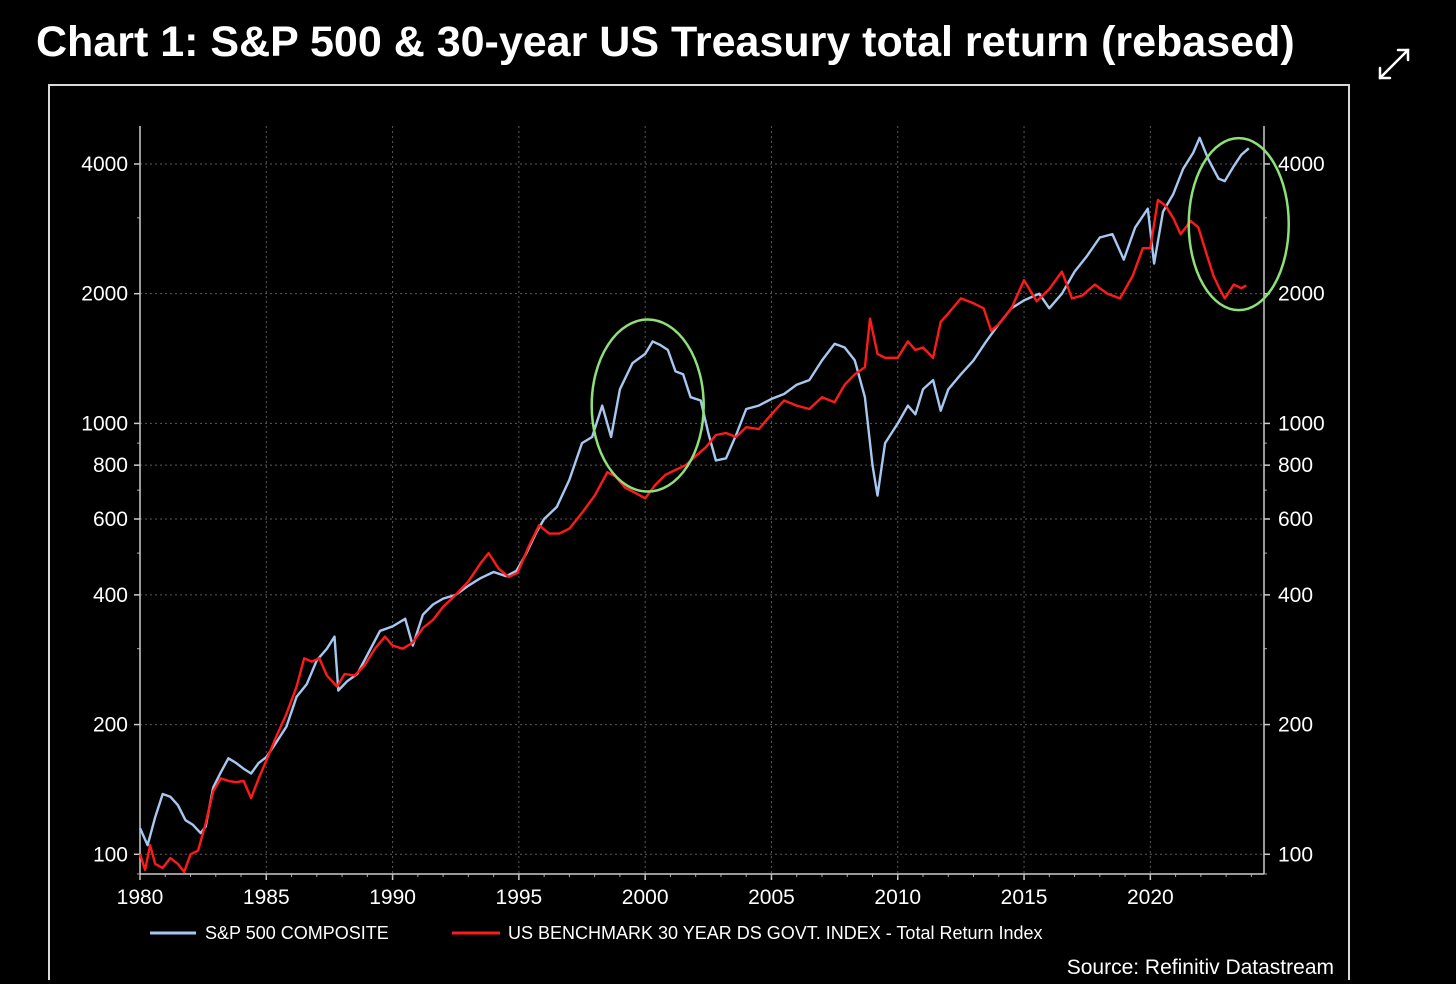  What do you see at coordinates (392, 897) in the screenshot?
I see `x-tick-label: 1990` at bounding box center [392, 897].